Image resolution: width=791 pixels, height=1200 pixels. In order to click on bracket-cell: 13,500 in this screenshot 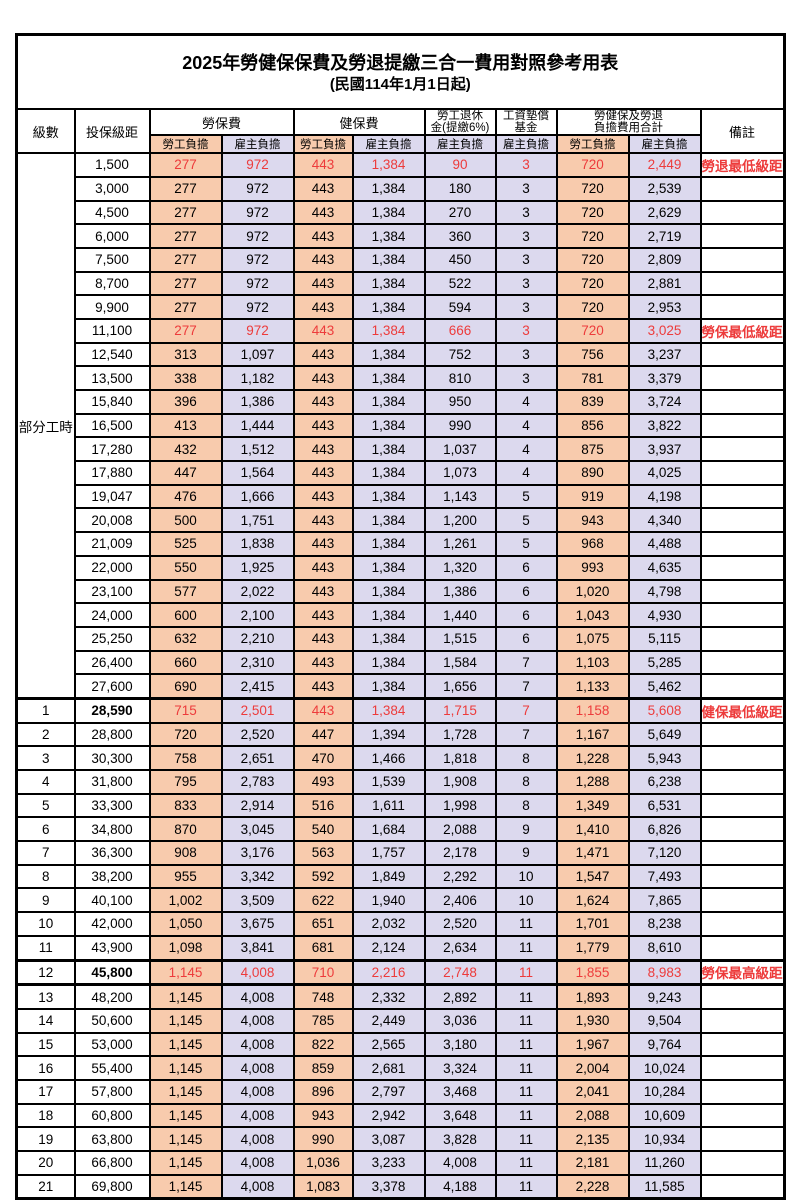, I will do `click(112, 378)`.